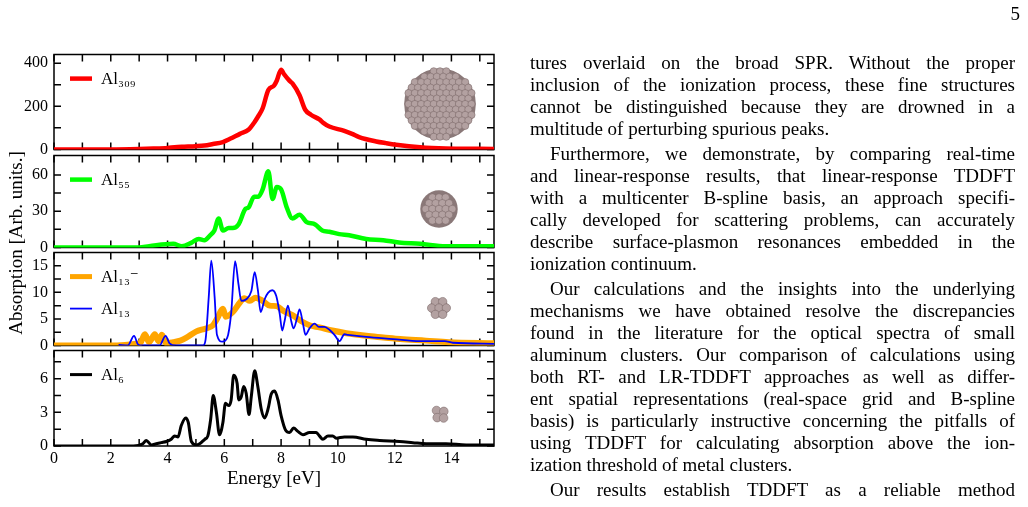 The image size is (1028, 507). Describe the element at coordinates (115, 180) in the screenshot. I see `legend-label: Al₅₅` at that location.